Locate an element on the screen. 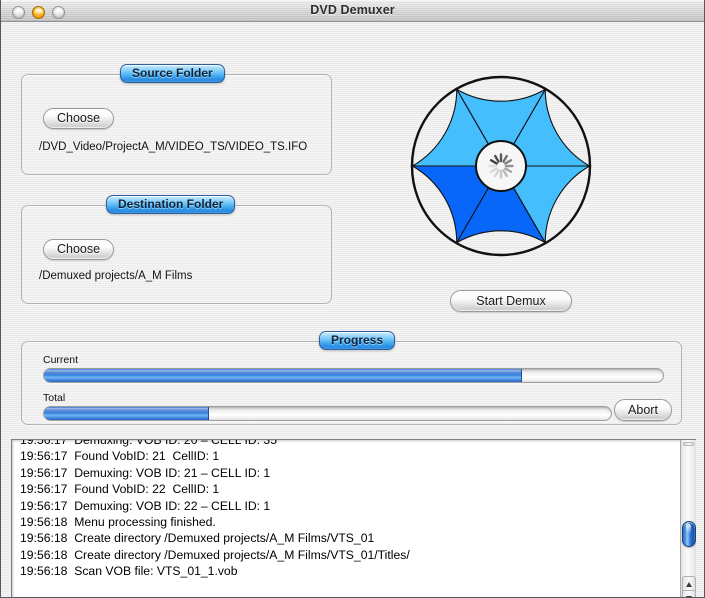  log-scrollbar is located at coordinates (688, 518).